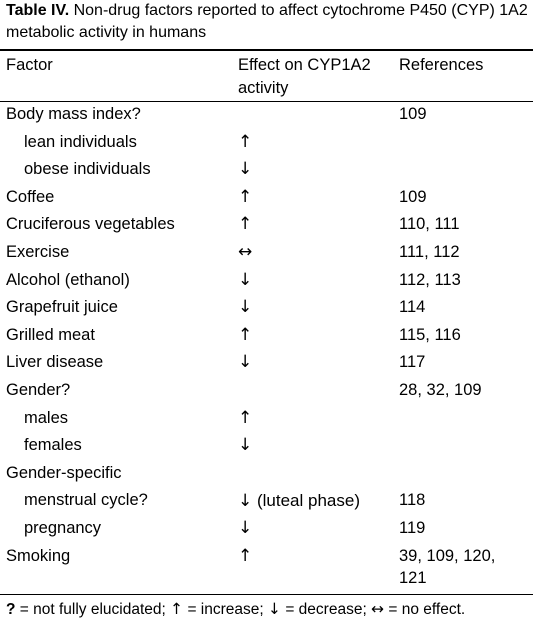 The image size is (533, 624). What do you see at coordinates (266, 336) in the screenshot?
I see `table-row: Grilled meat ↑ 115, 116` at bounding box center [266, 336].